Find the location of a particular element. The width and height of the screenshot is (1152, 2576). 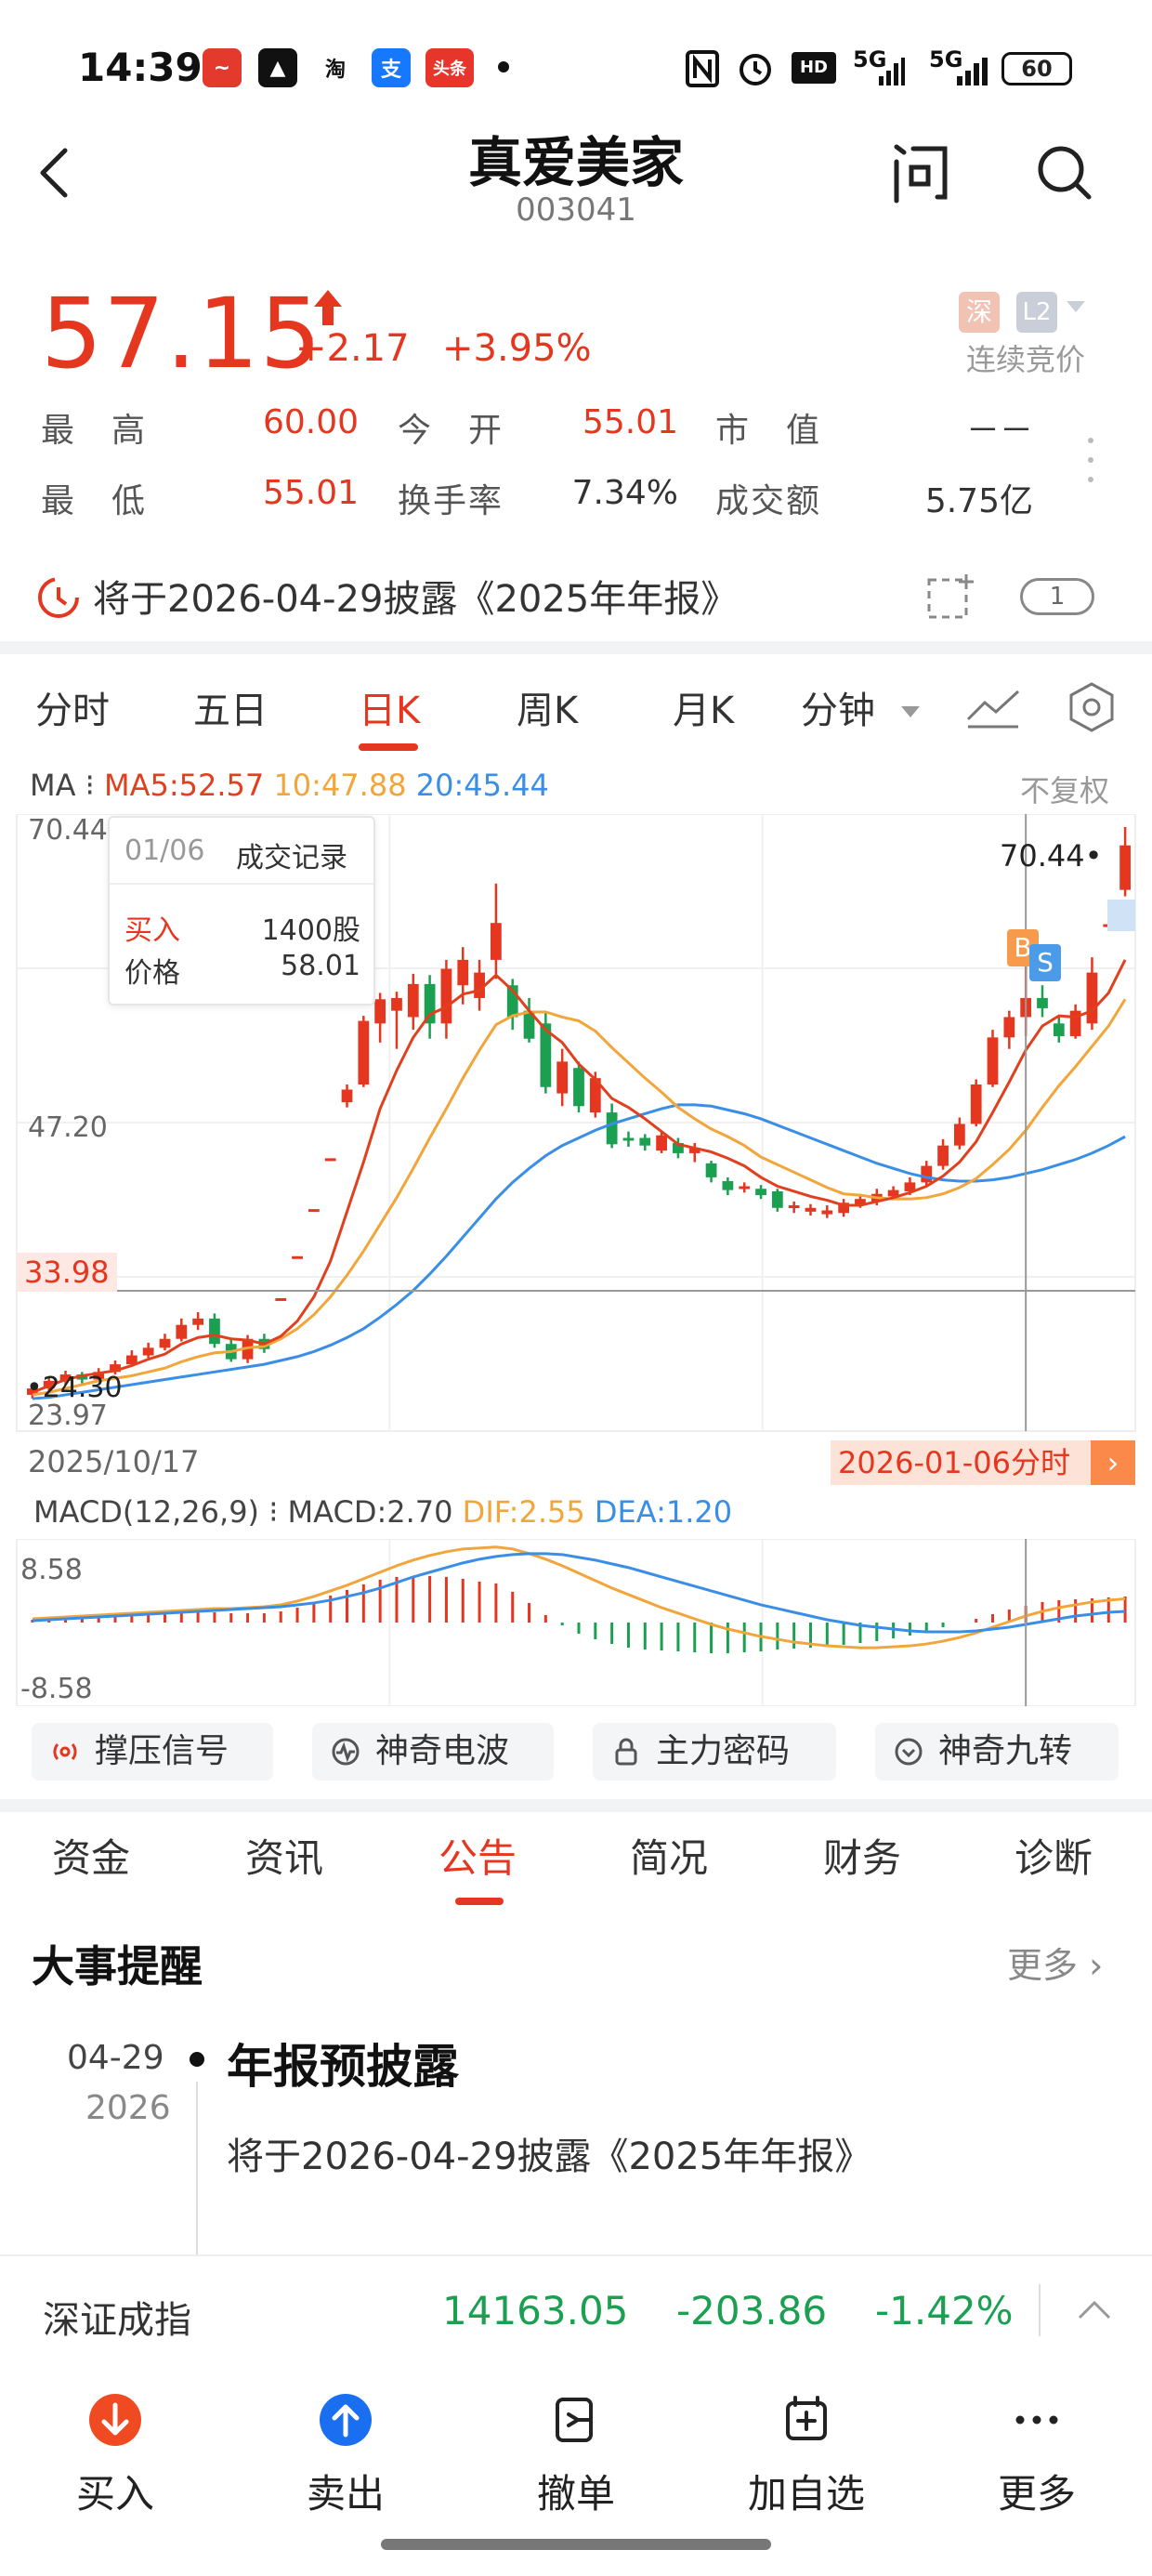

index-divider is located at coordinates (1040, 2310).